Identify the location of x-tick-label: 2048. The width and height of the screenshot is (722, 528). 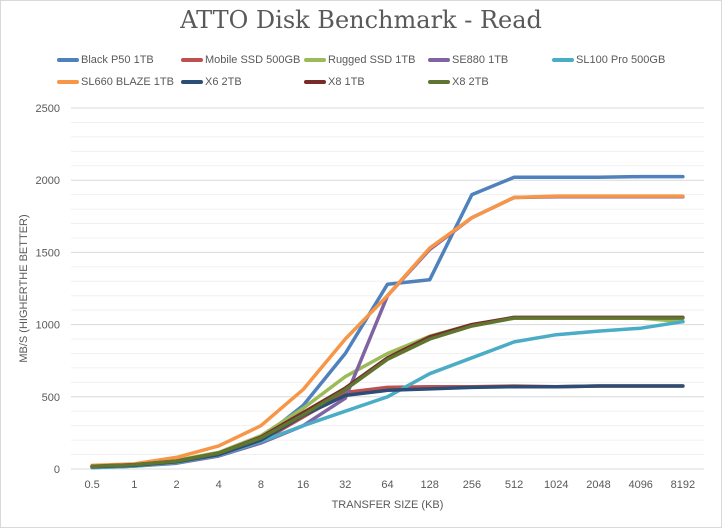
(598, 485).